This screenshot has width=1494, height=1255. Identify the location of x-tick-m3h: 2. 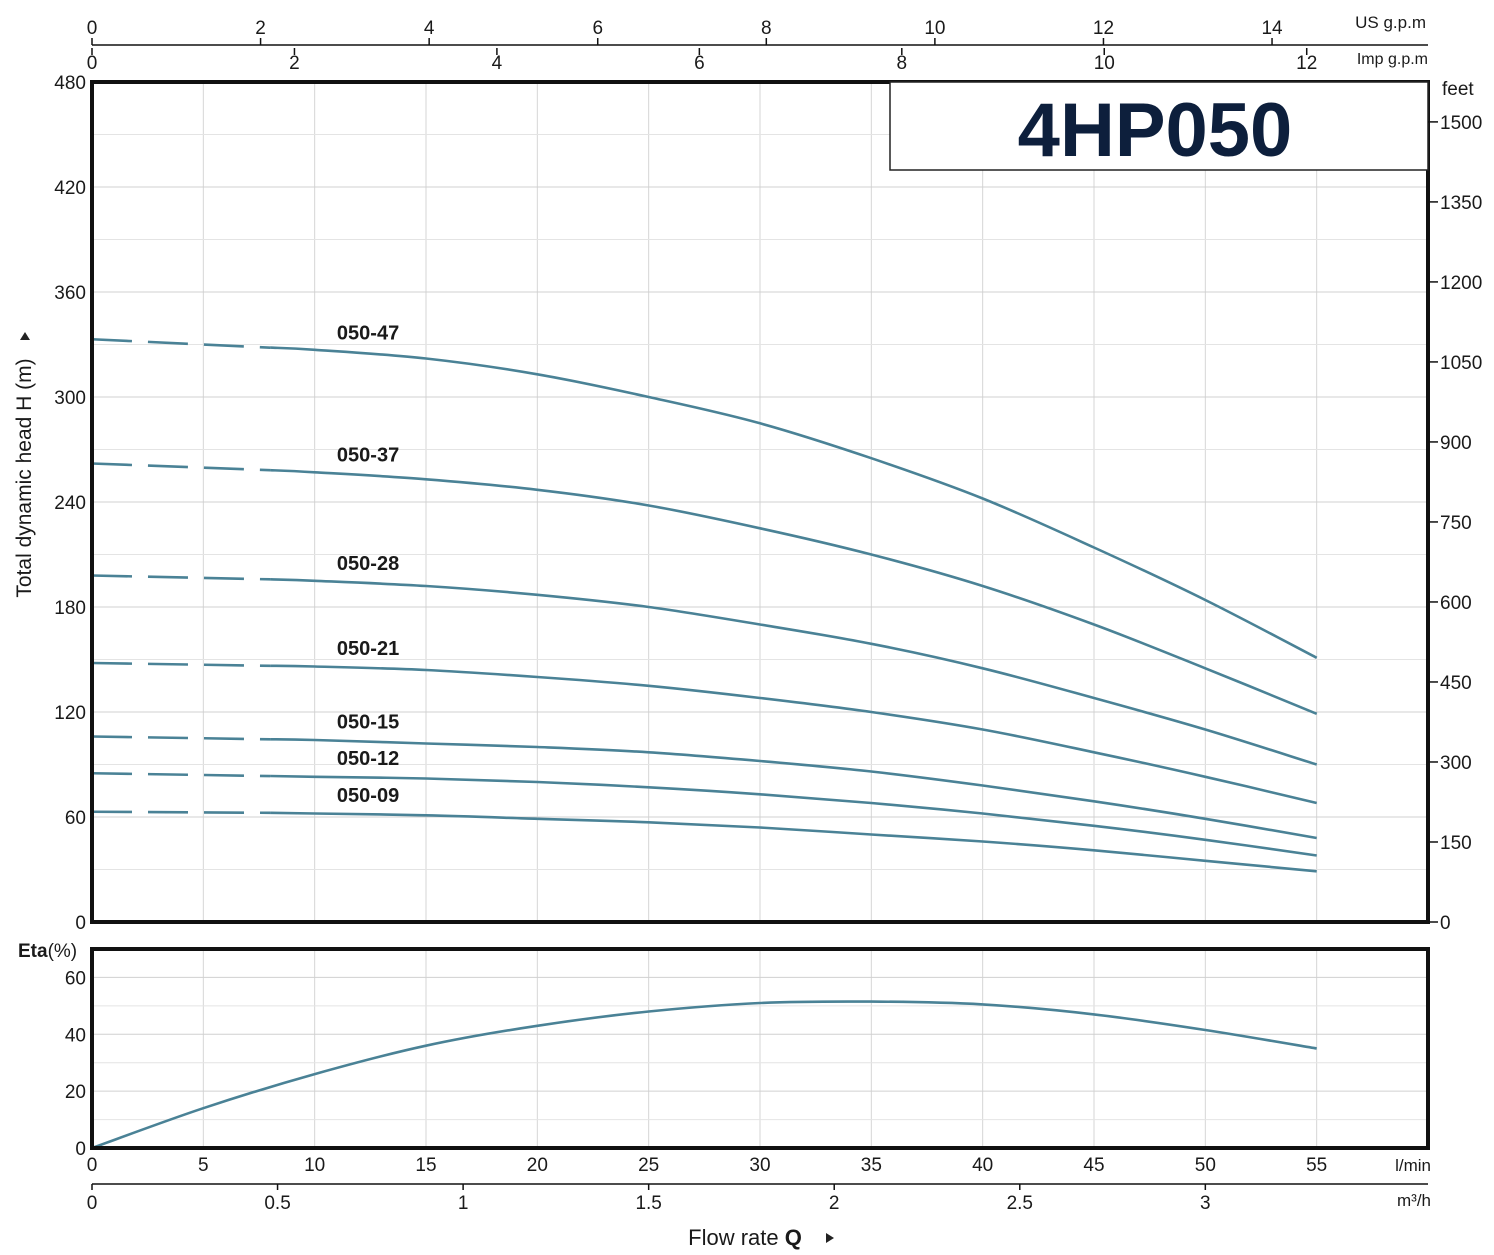
(834, 1203).